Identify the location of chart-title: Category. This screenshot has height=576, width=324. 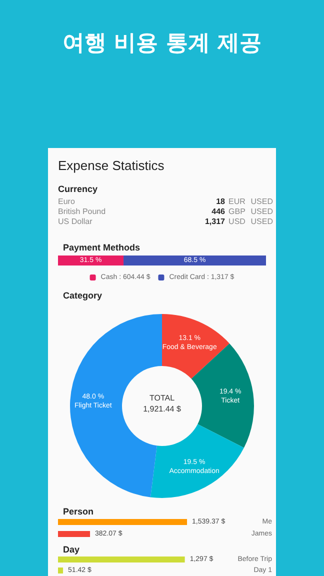
(82, 295).